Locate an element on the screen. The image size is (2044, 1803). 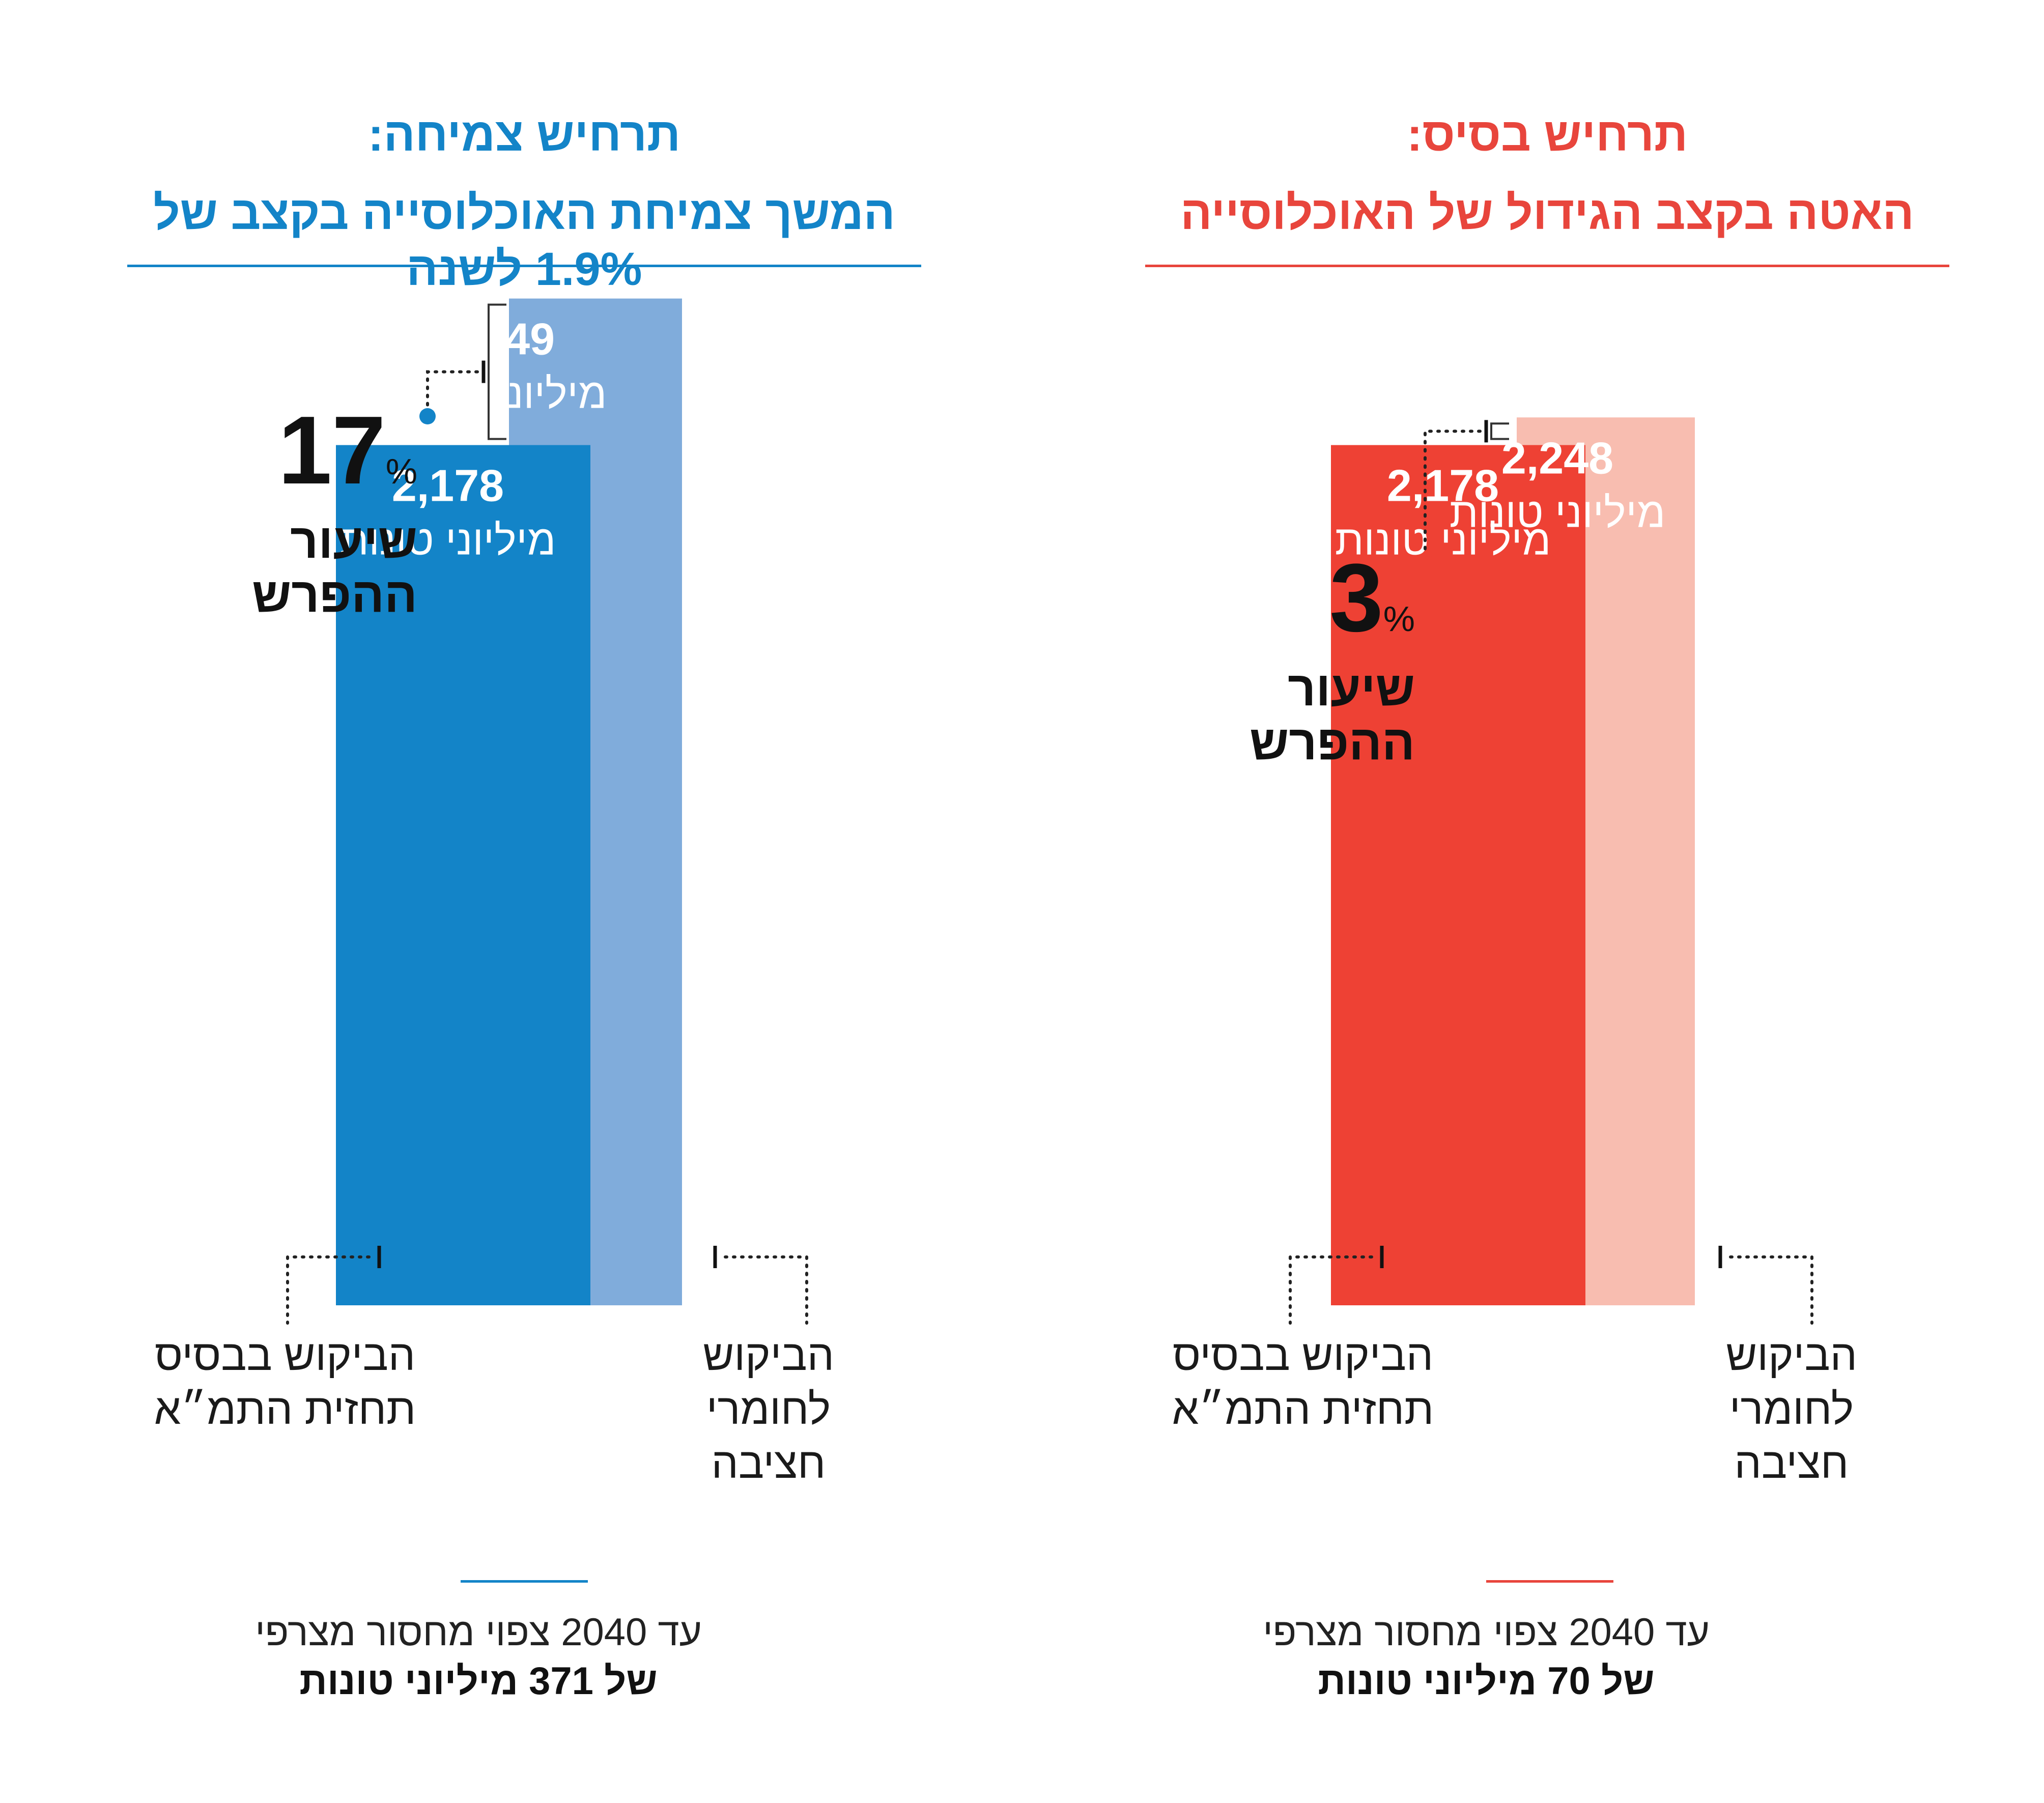
category-label-quarry-base-line1: הביקוש לחומרי is located at coordinates (1791, 1382).